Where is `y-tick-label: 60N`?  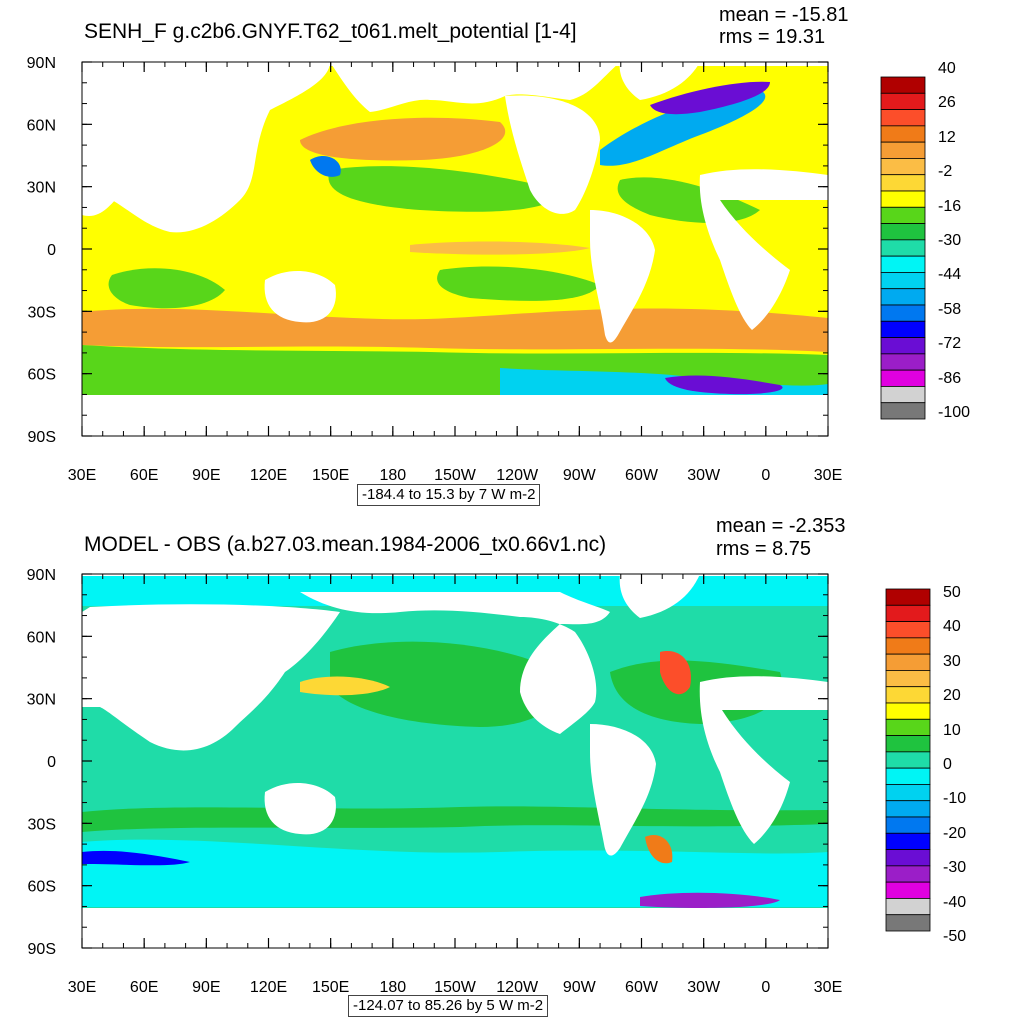 y-tick-label: 60N is located at coordinates (41, 125).